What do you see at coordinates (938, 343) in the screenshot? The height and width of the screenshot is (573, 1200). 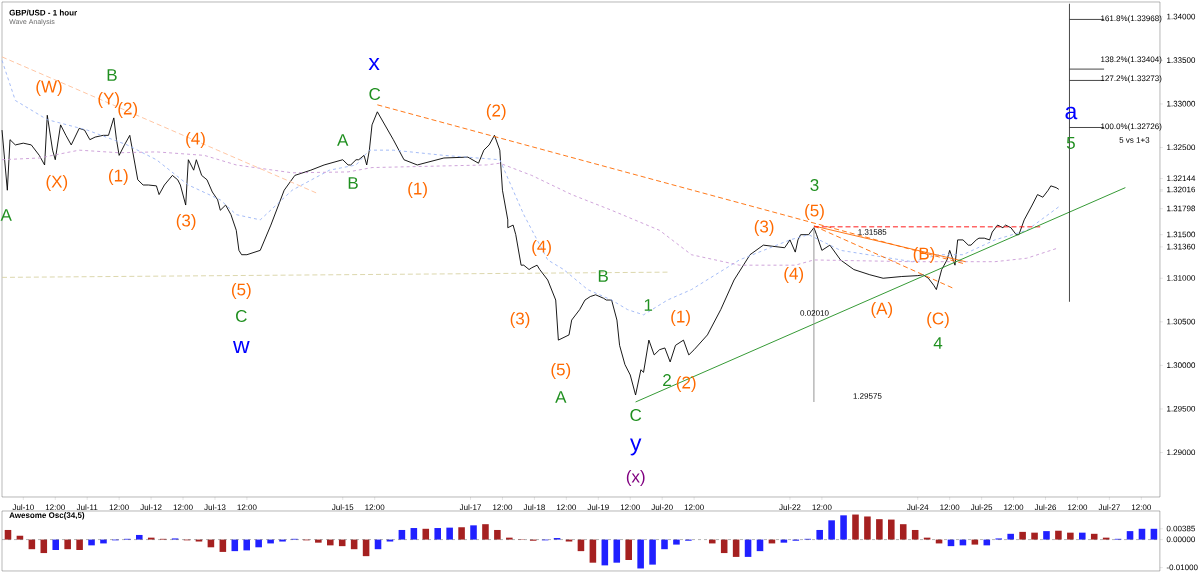 I see `annotation: 4` at bounding box center [938, 343].